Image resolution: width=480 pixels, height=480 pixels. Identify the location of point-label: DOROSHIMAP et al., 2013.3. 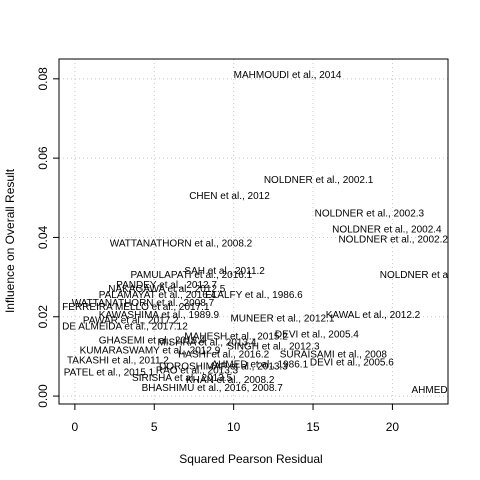
(223, 366).